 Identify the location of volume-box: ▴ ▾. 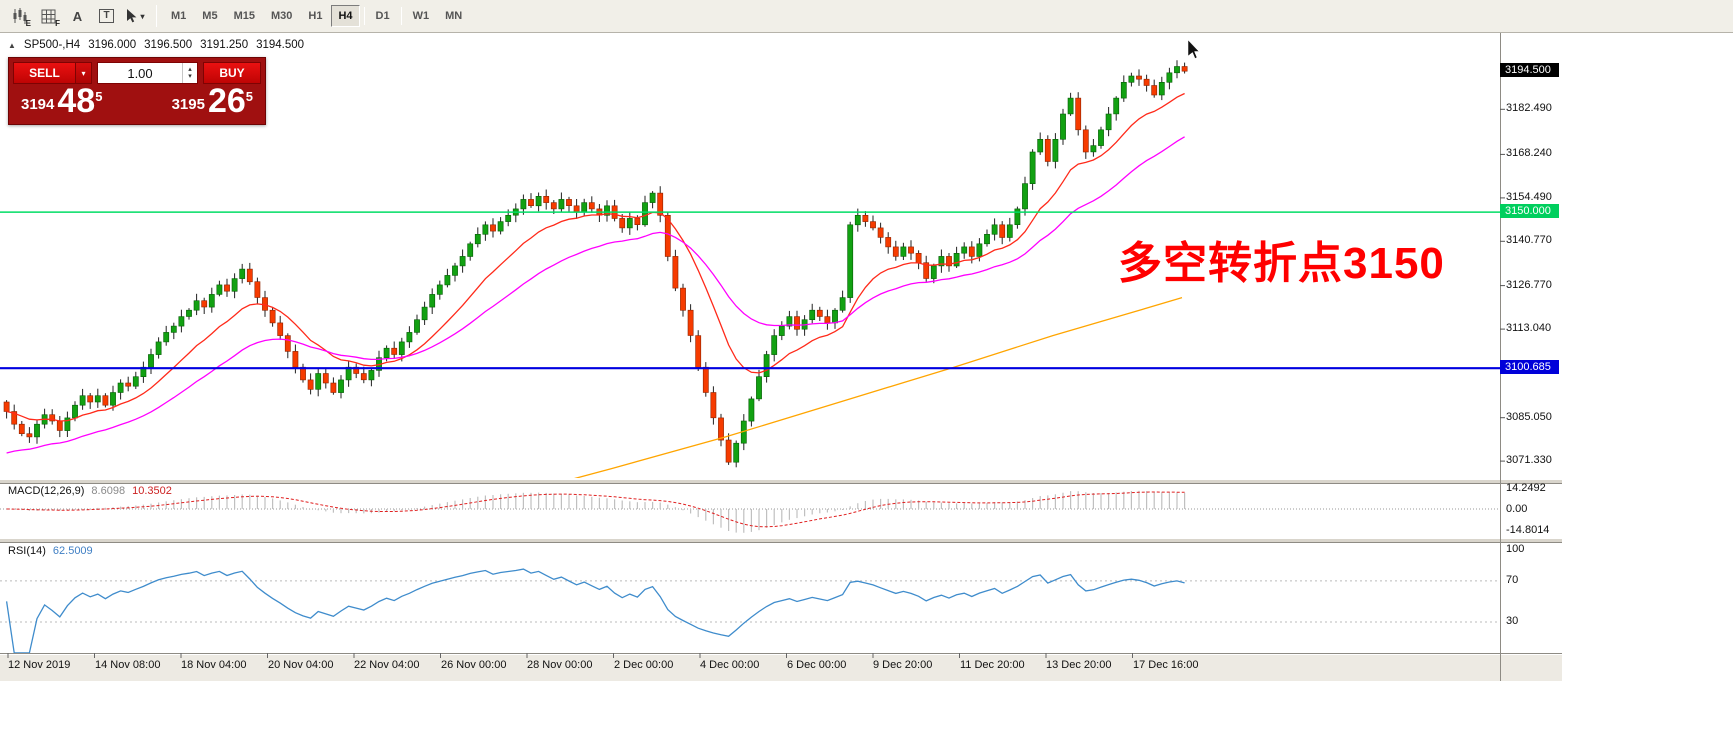
(147, 73).